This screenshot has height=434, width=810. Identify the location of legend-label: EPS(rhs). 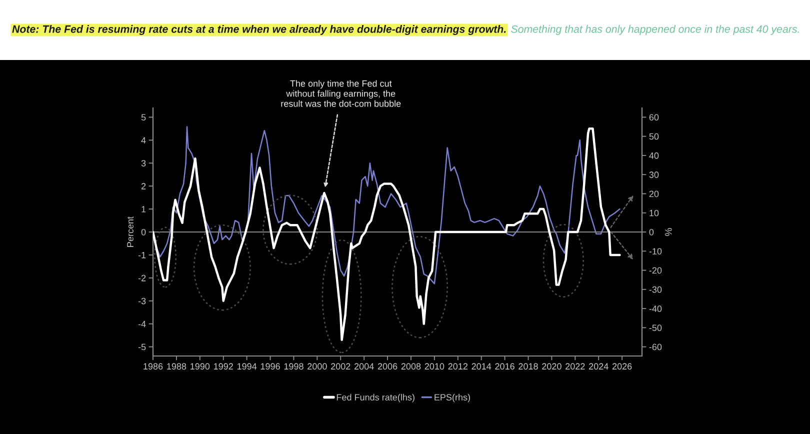
(452, 398).